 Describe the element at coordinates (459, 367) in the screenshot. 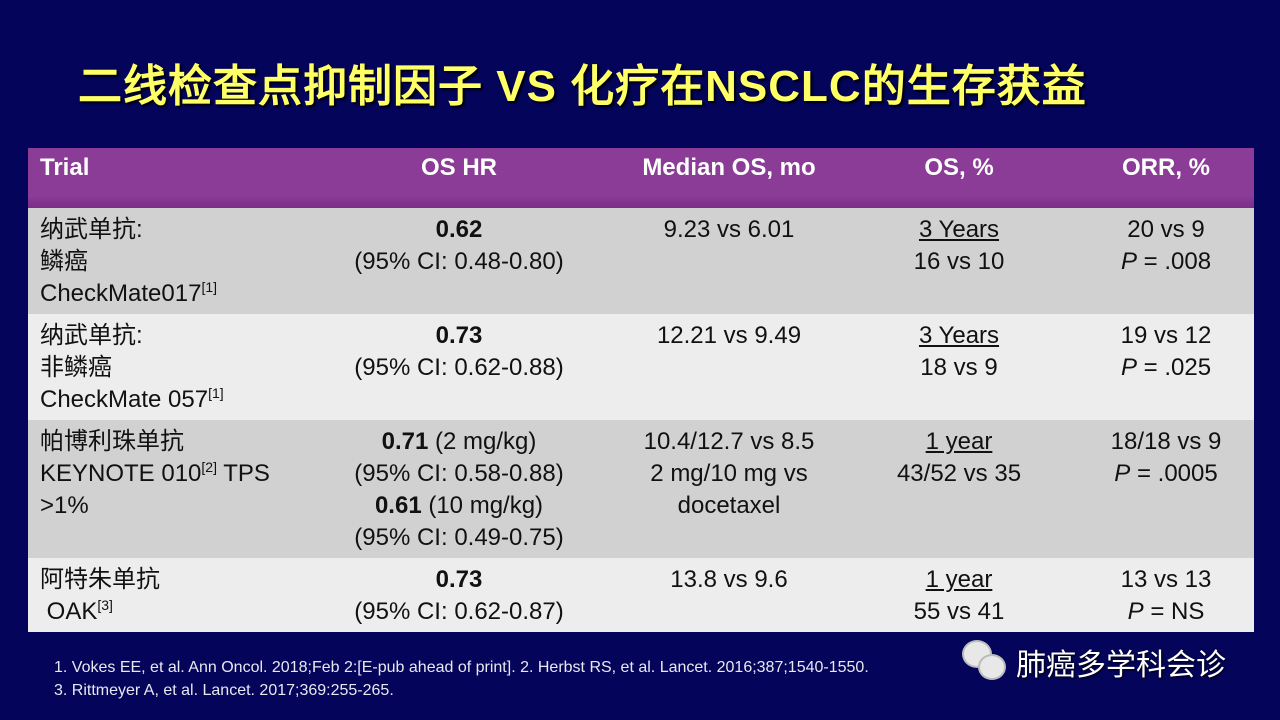

I see `hr-cell: 0.73 (95% CI: 0.62-0.88)` at that location.